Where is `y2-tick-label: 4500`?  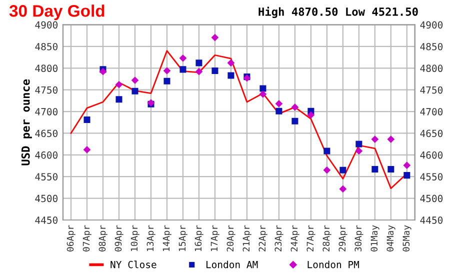
y2-tick-label: 4500 is located at coordinates (431, 198).